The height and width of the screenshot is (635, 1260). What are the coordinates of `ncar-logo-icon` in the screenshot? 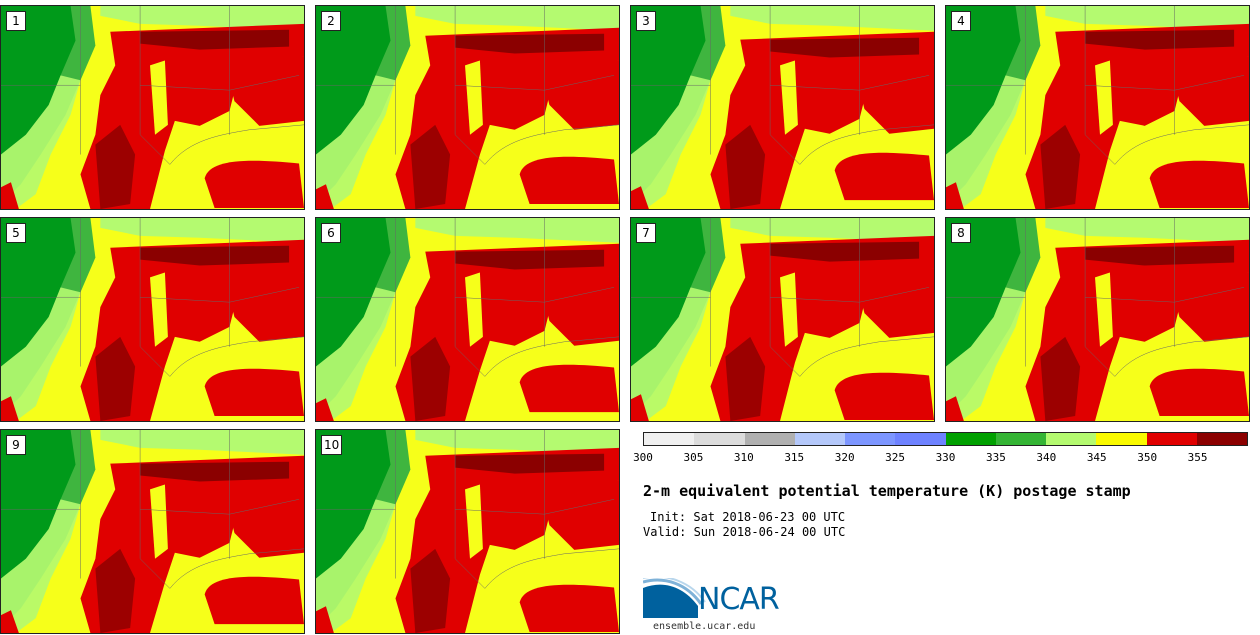 It's located at (674, 598).